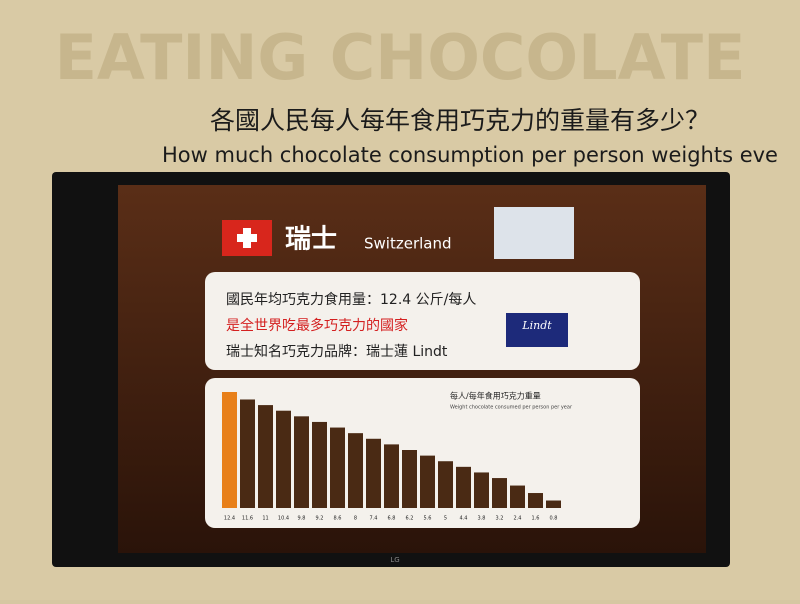 The image size is (800, 604). What do you see at coordinates (247, 238) in the screenshot?
I see `flag-cross` at bounding box center [247, 238].